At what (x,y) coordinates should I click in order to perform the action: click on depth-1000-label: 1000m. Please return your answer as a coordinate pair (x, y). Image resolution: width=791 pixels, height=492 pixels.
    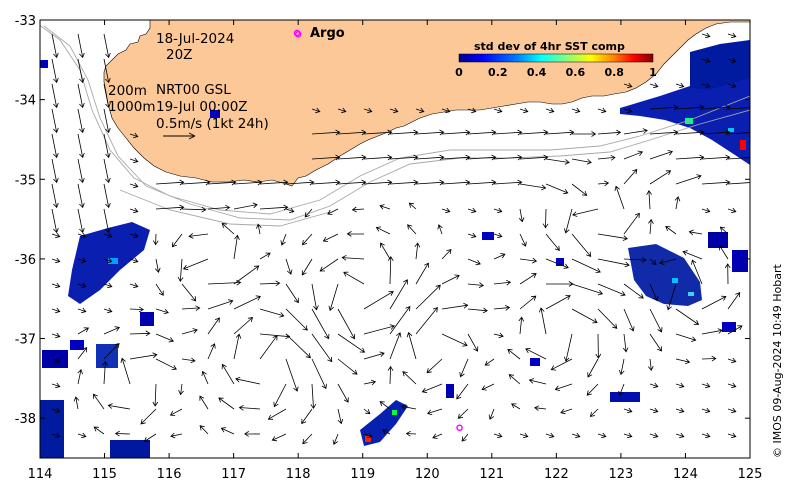
    Looking at the image, I should click on (132, 107).